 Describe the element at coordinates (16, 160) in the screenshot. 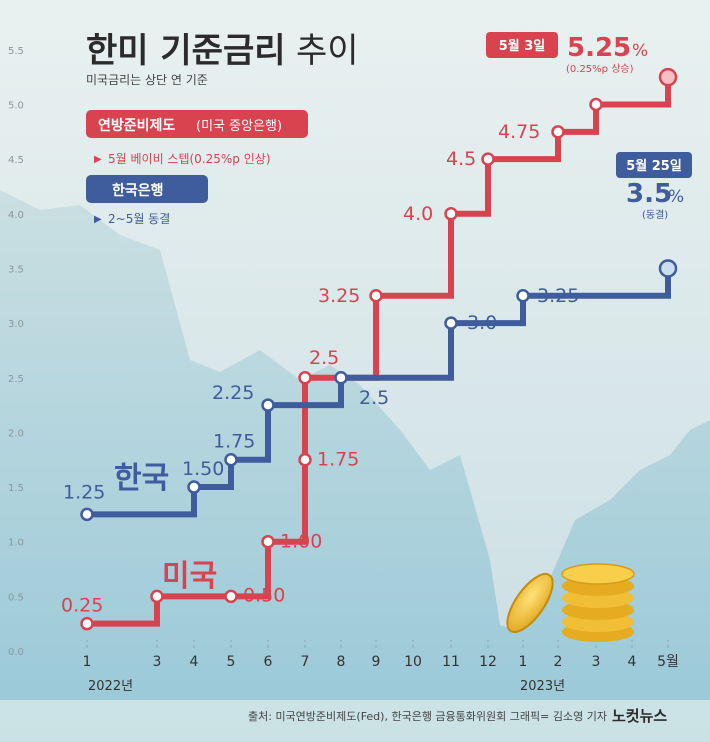

I see `y-tick-label: 4.5` at that location.